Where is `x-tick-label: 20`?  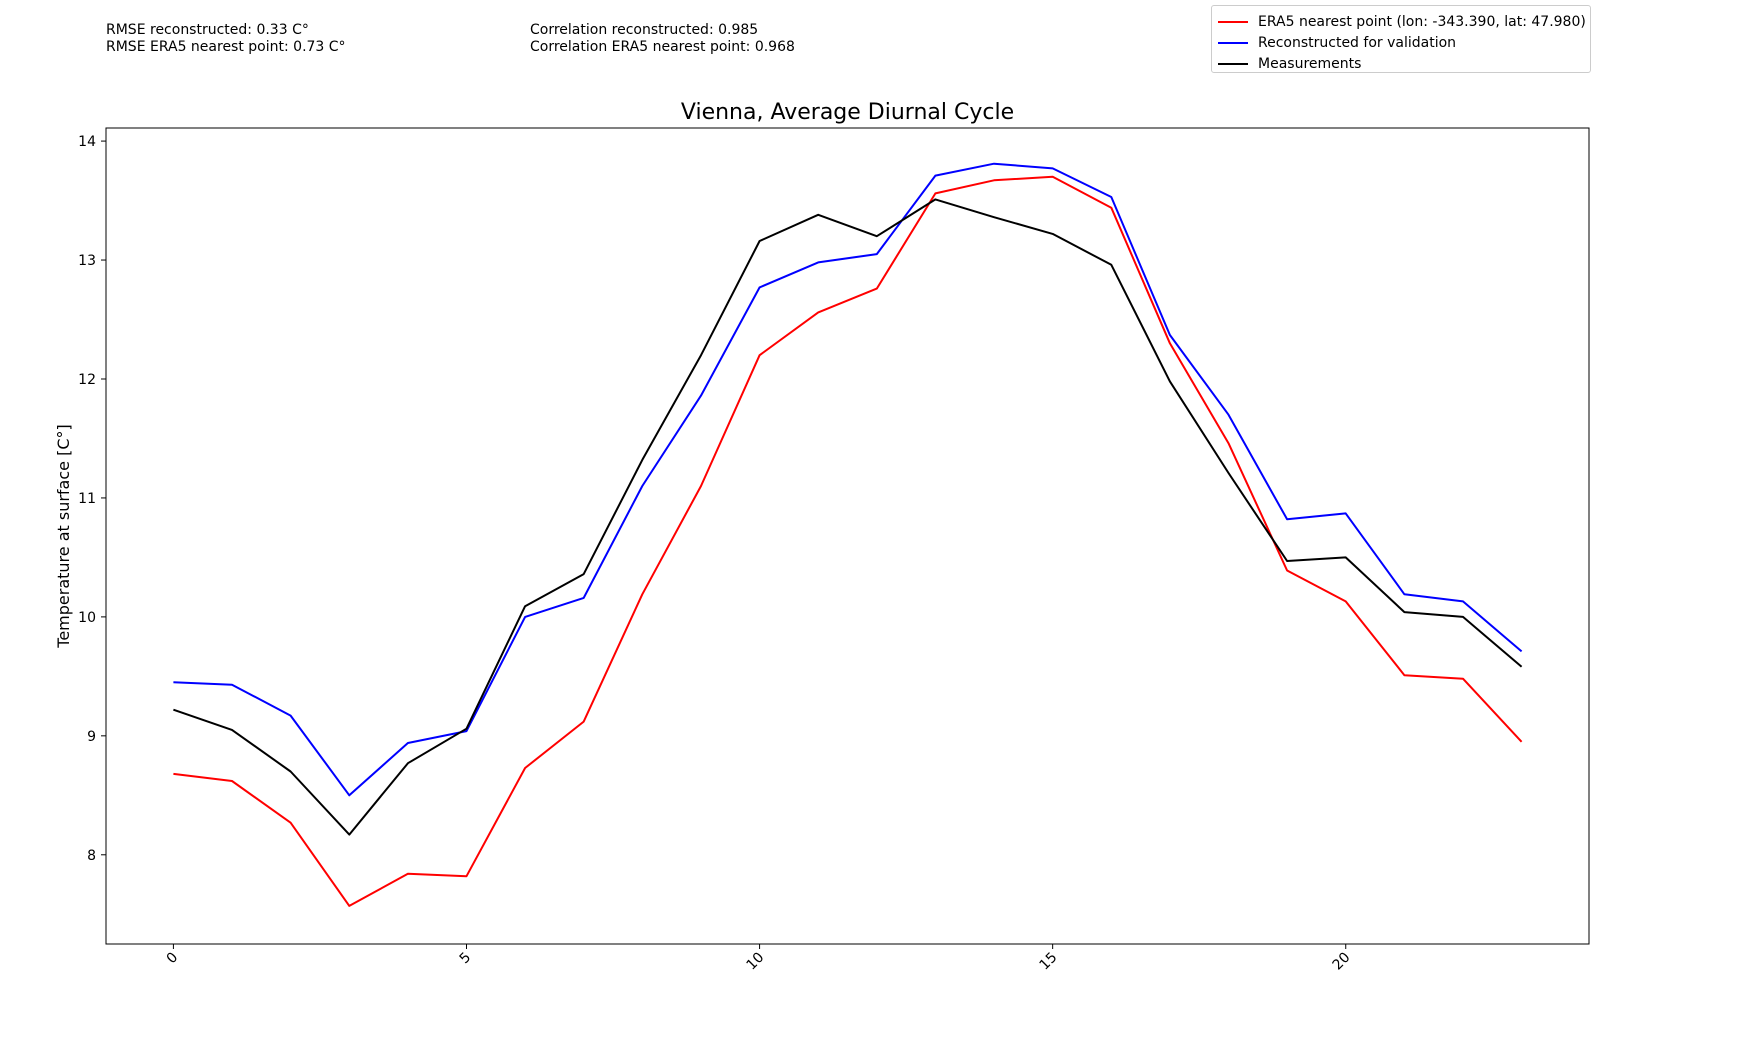 x-tick-label: 20 is located at coordinates (1342, 962).